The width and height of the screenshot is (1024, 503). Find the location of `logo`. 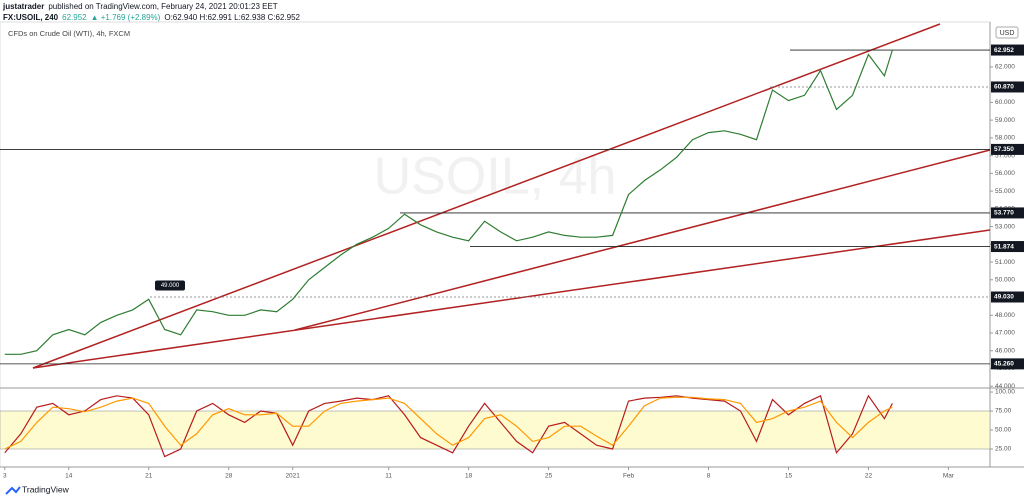

logo is located at coordinates (13, 490).